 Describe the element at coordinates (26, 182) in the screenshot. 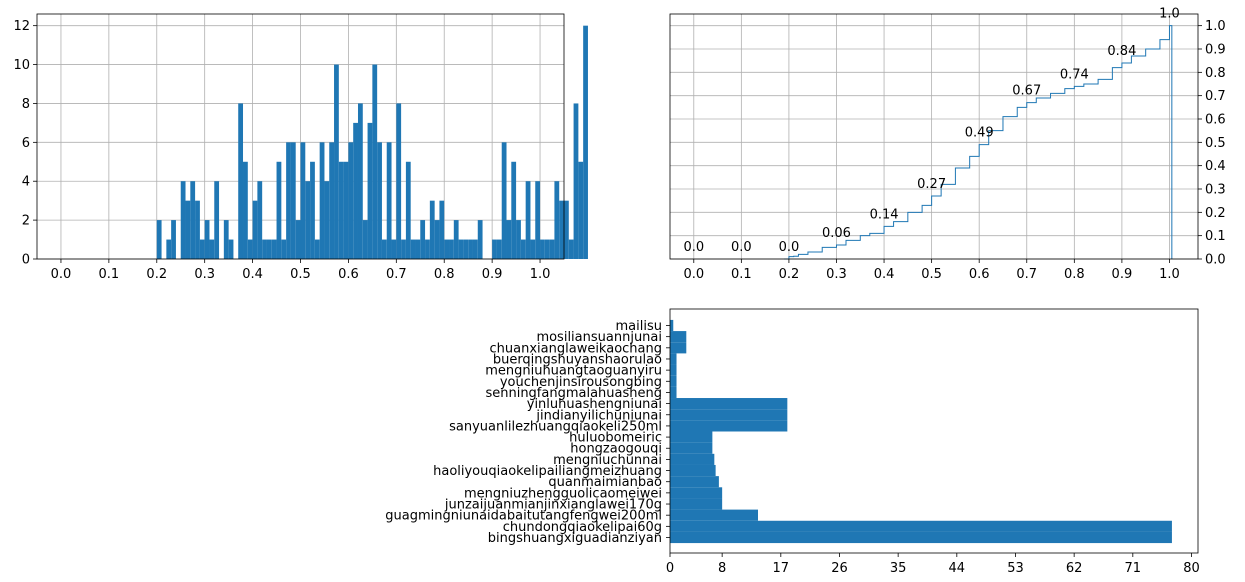

I see `y-tick-label: 4` at that location.